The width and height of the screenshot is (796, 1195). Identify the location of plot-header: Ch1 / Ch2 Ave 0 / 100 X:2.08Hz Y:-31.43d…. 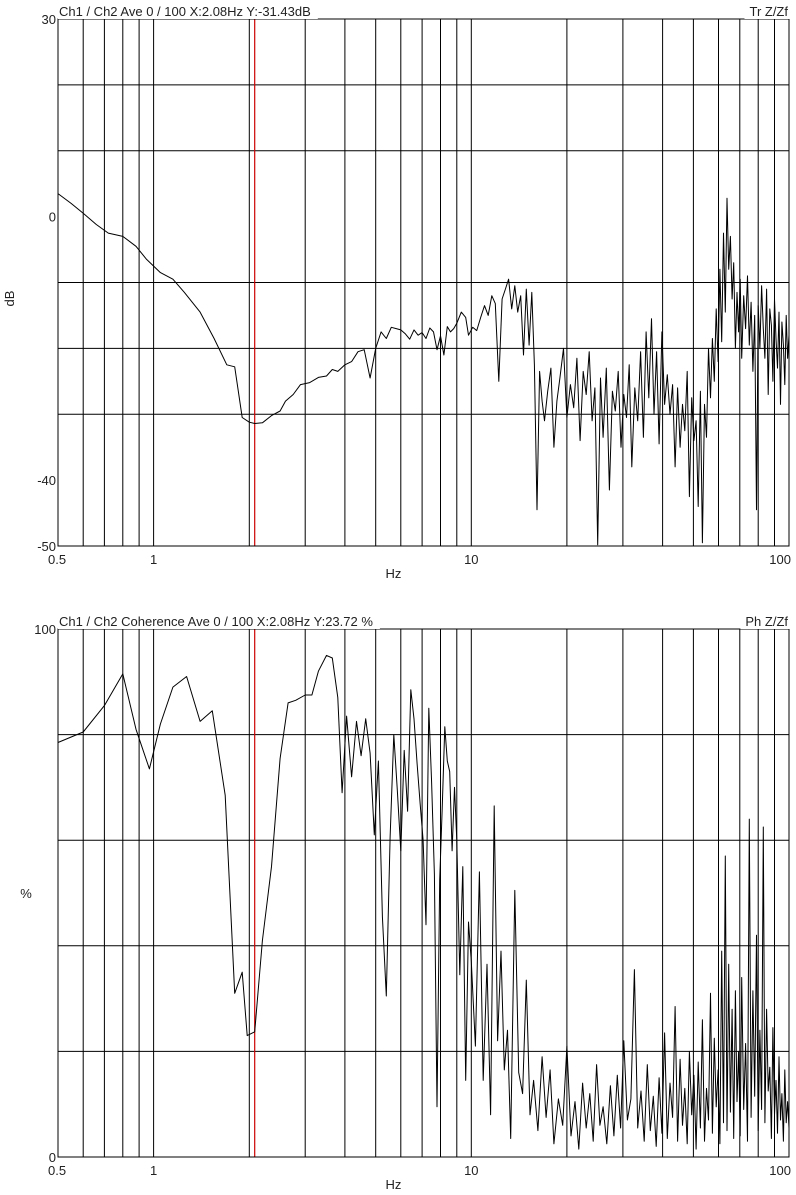
(424, 10).